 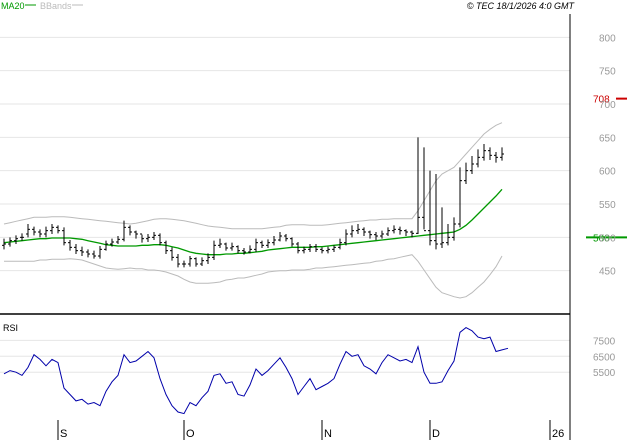 What do you see at coordinates (253, 276) in the screenshot?
I see `bb-lower-line` at bounding box center [253, 276].